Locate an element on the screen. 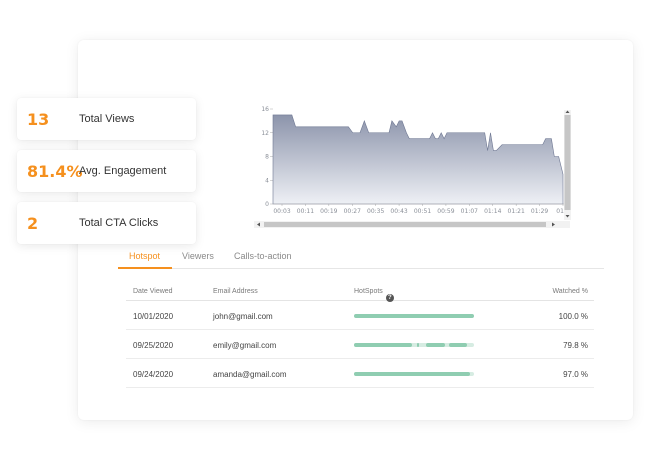  avg-engagement-label: Avg. Engagement is located at coordinates (123, 171).